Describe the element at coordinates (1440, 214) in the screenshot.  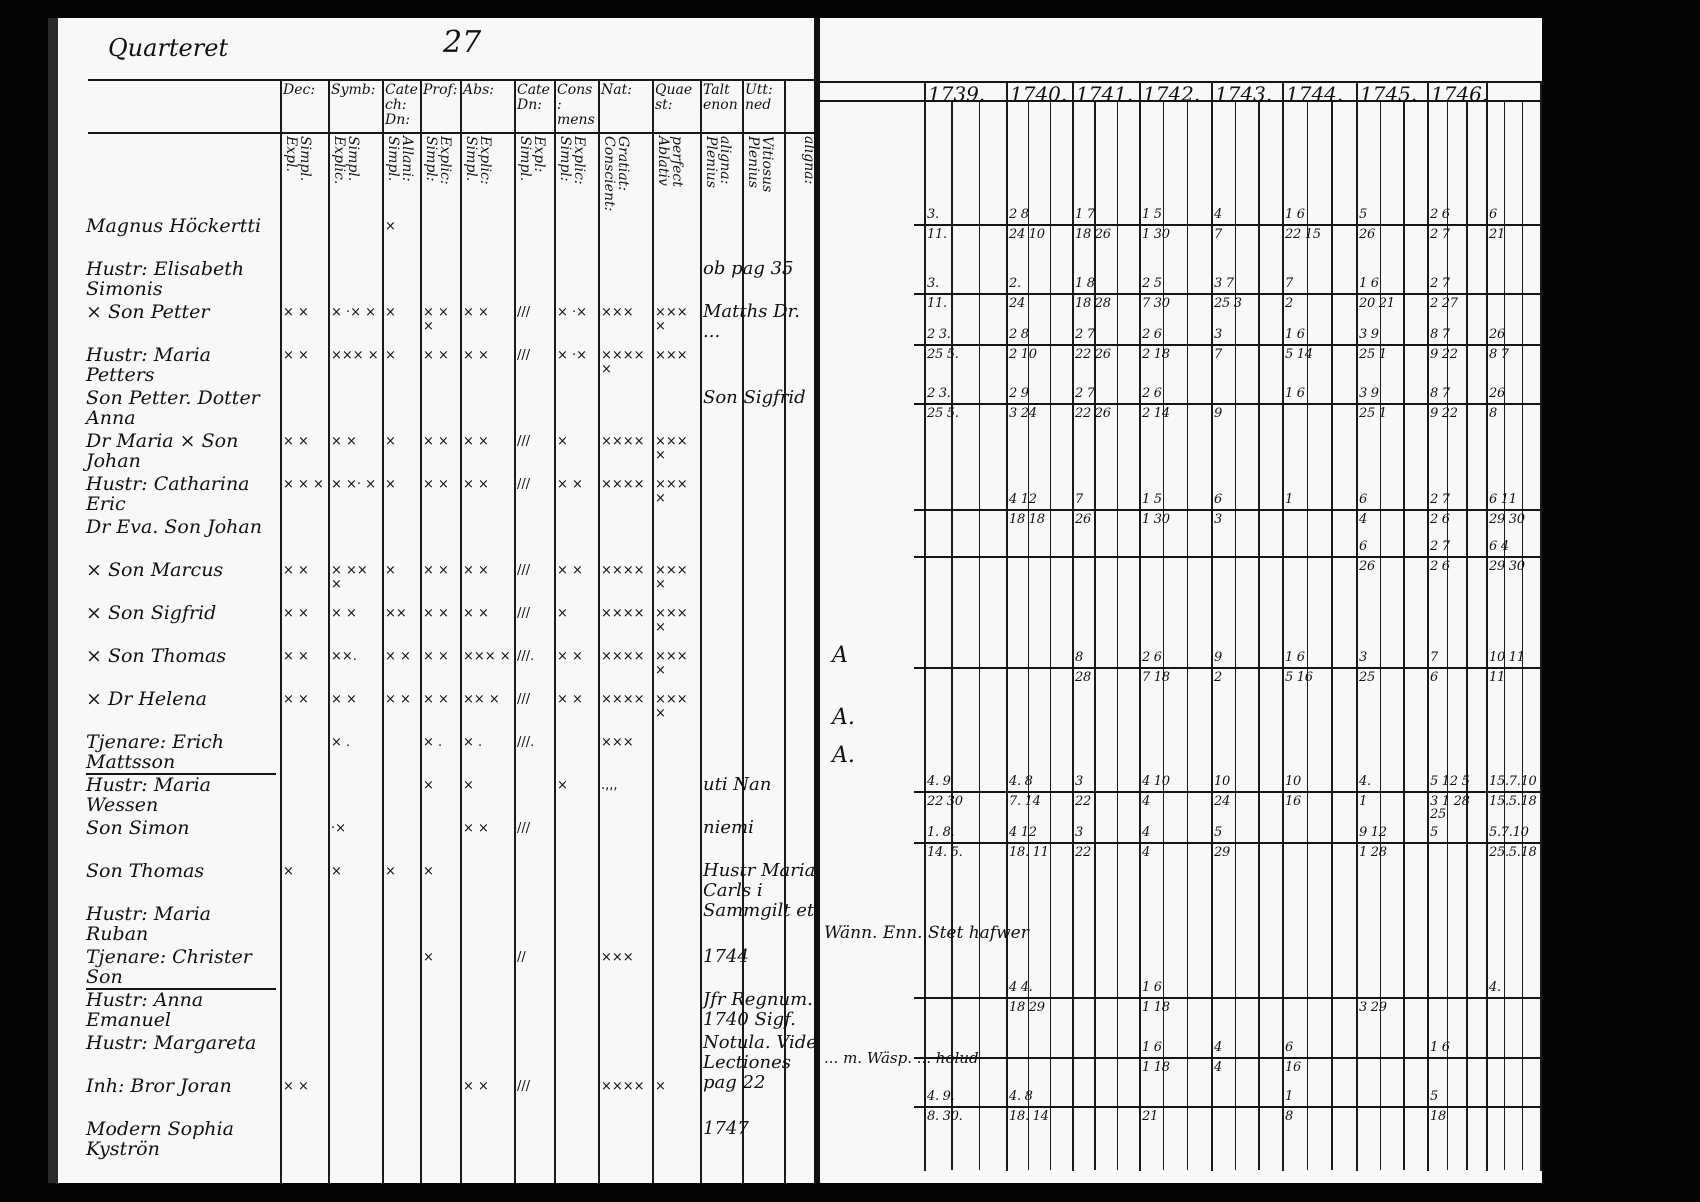
I see `score-top: 2 6` at that location.